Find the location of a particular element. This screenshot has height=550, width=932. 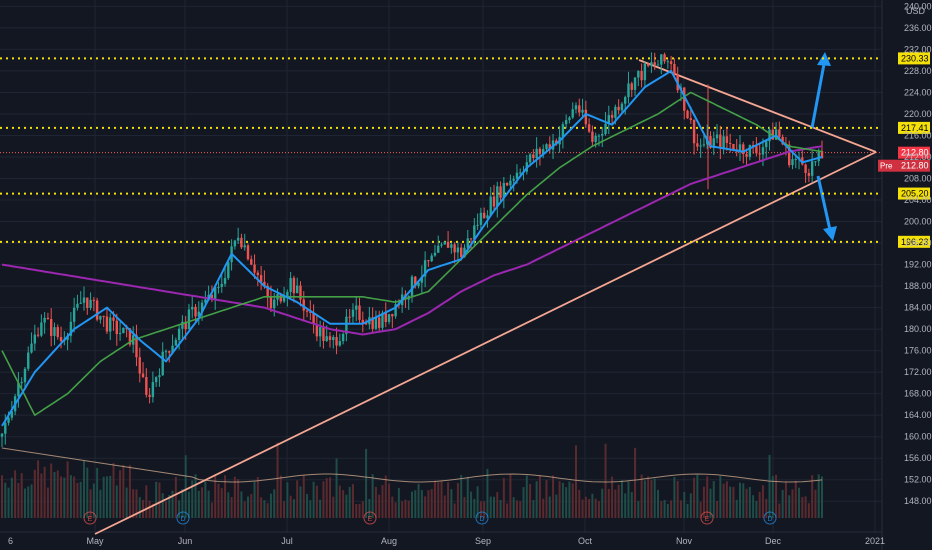

period-label: 6 is located at coordinates (10, 541).